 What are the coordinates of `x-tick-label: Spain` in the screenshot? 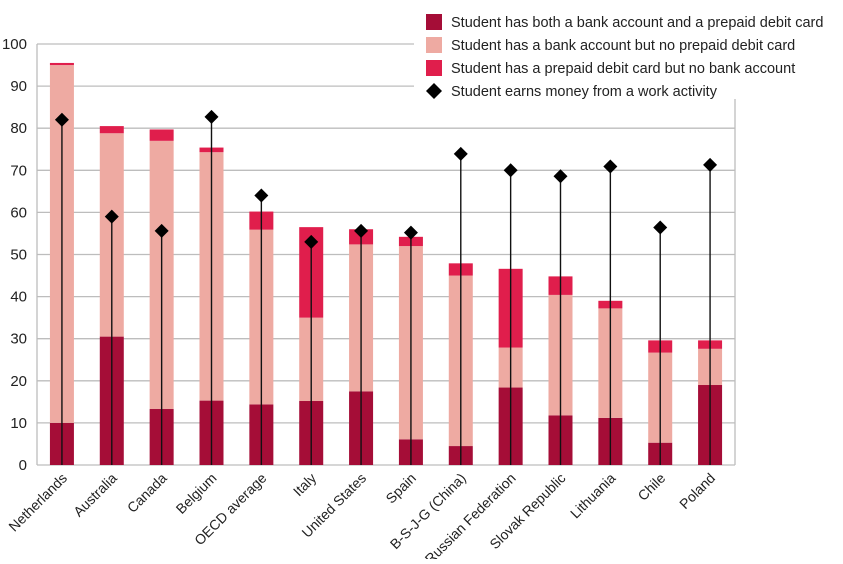 It's located at (400, 488).